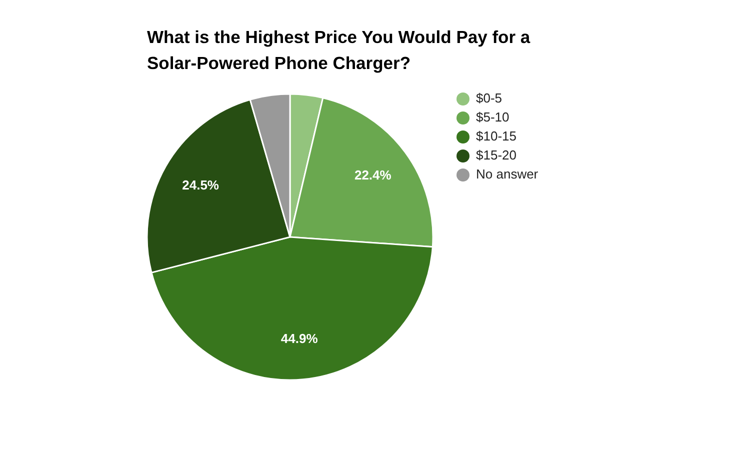  Describe the element at coordinates (373, 174) in the screenshot. I see `data-label: 22.4%` at that location.